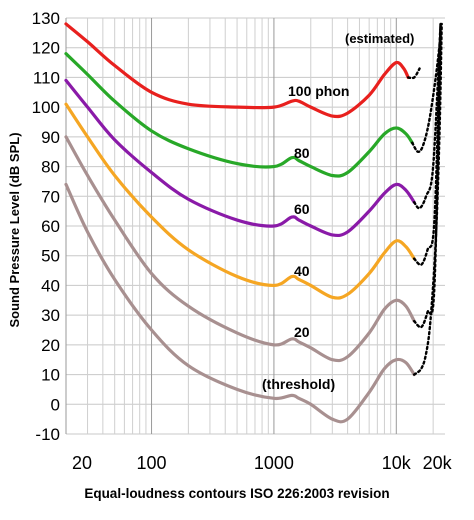 The image size is (474, 520). I want to click on x-tick-label: 20, so click(82, 463).